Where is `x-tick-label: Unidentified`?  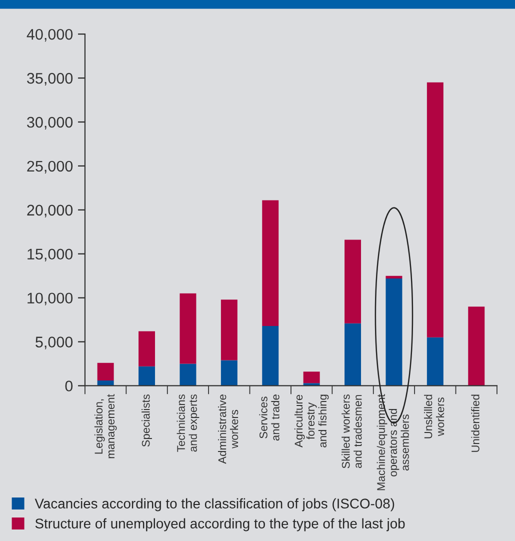
x-tick-label: Unidentified is located at coordinates (475, 423).